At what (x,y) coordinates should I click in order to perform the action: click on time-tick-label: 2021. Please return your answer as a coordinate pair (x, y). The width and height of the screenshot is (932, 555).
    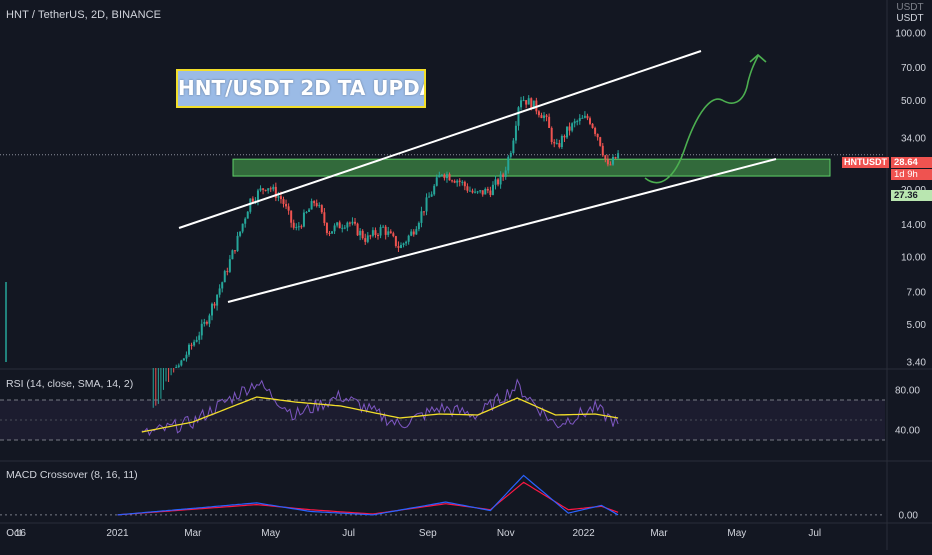
    Looking at the image, I should click on (117, 533).